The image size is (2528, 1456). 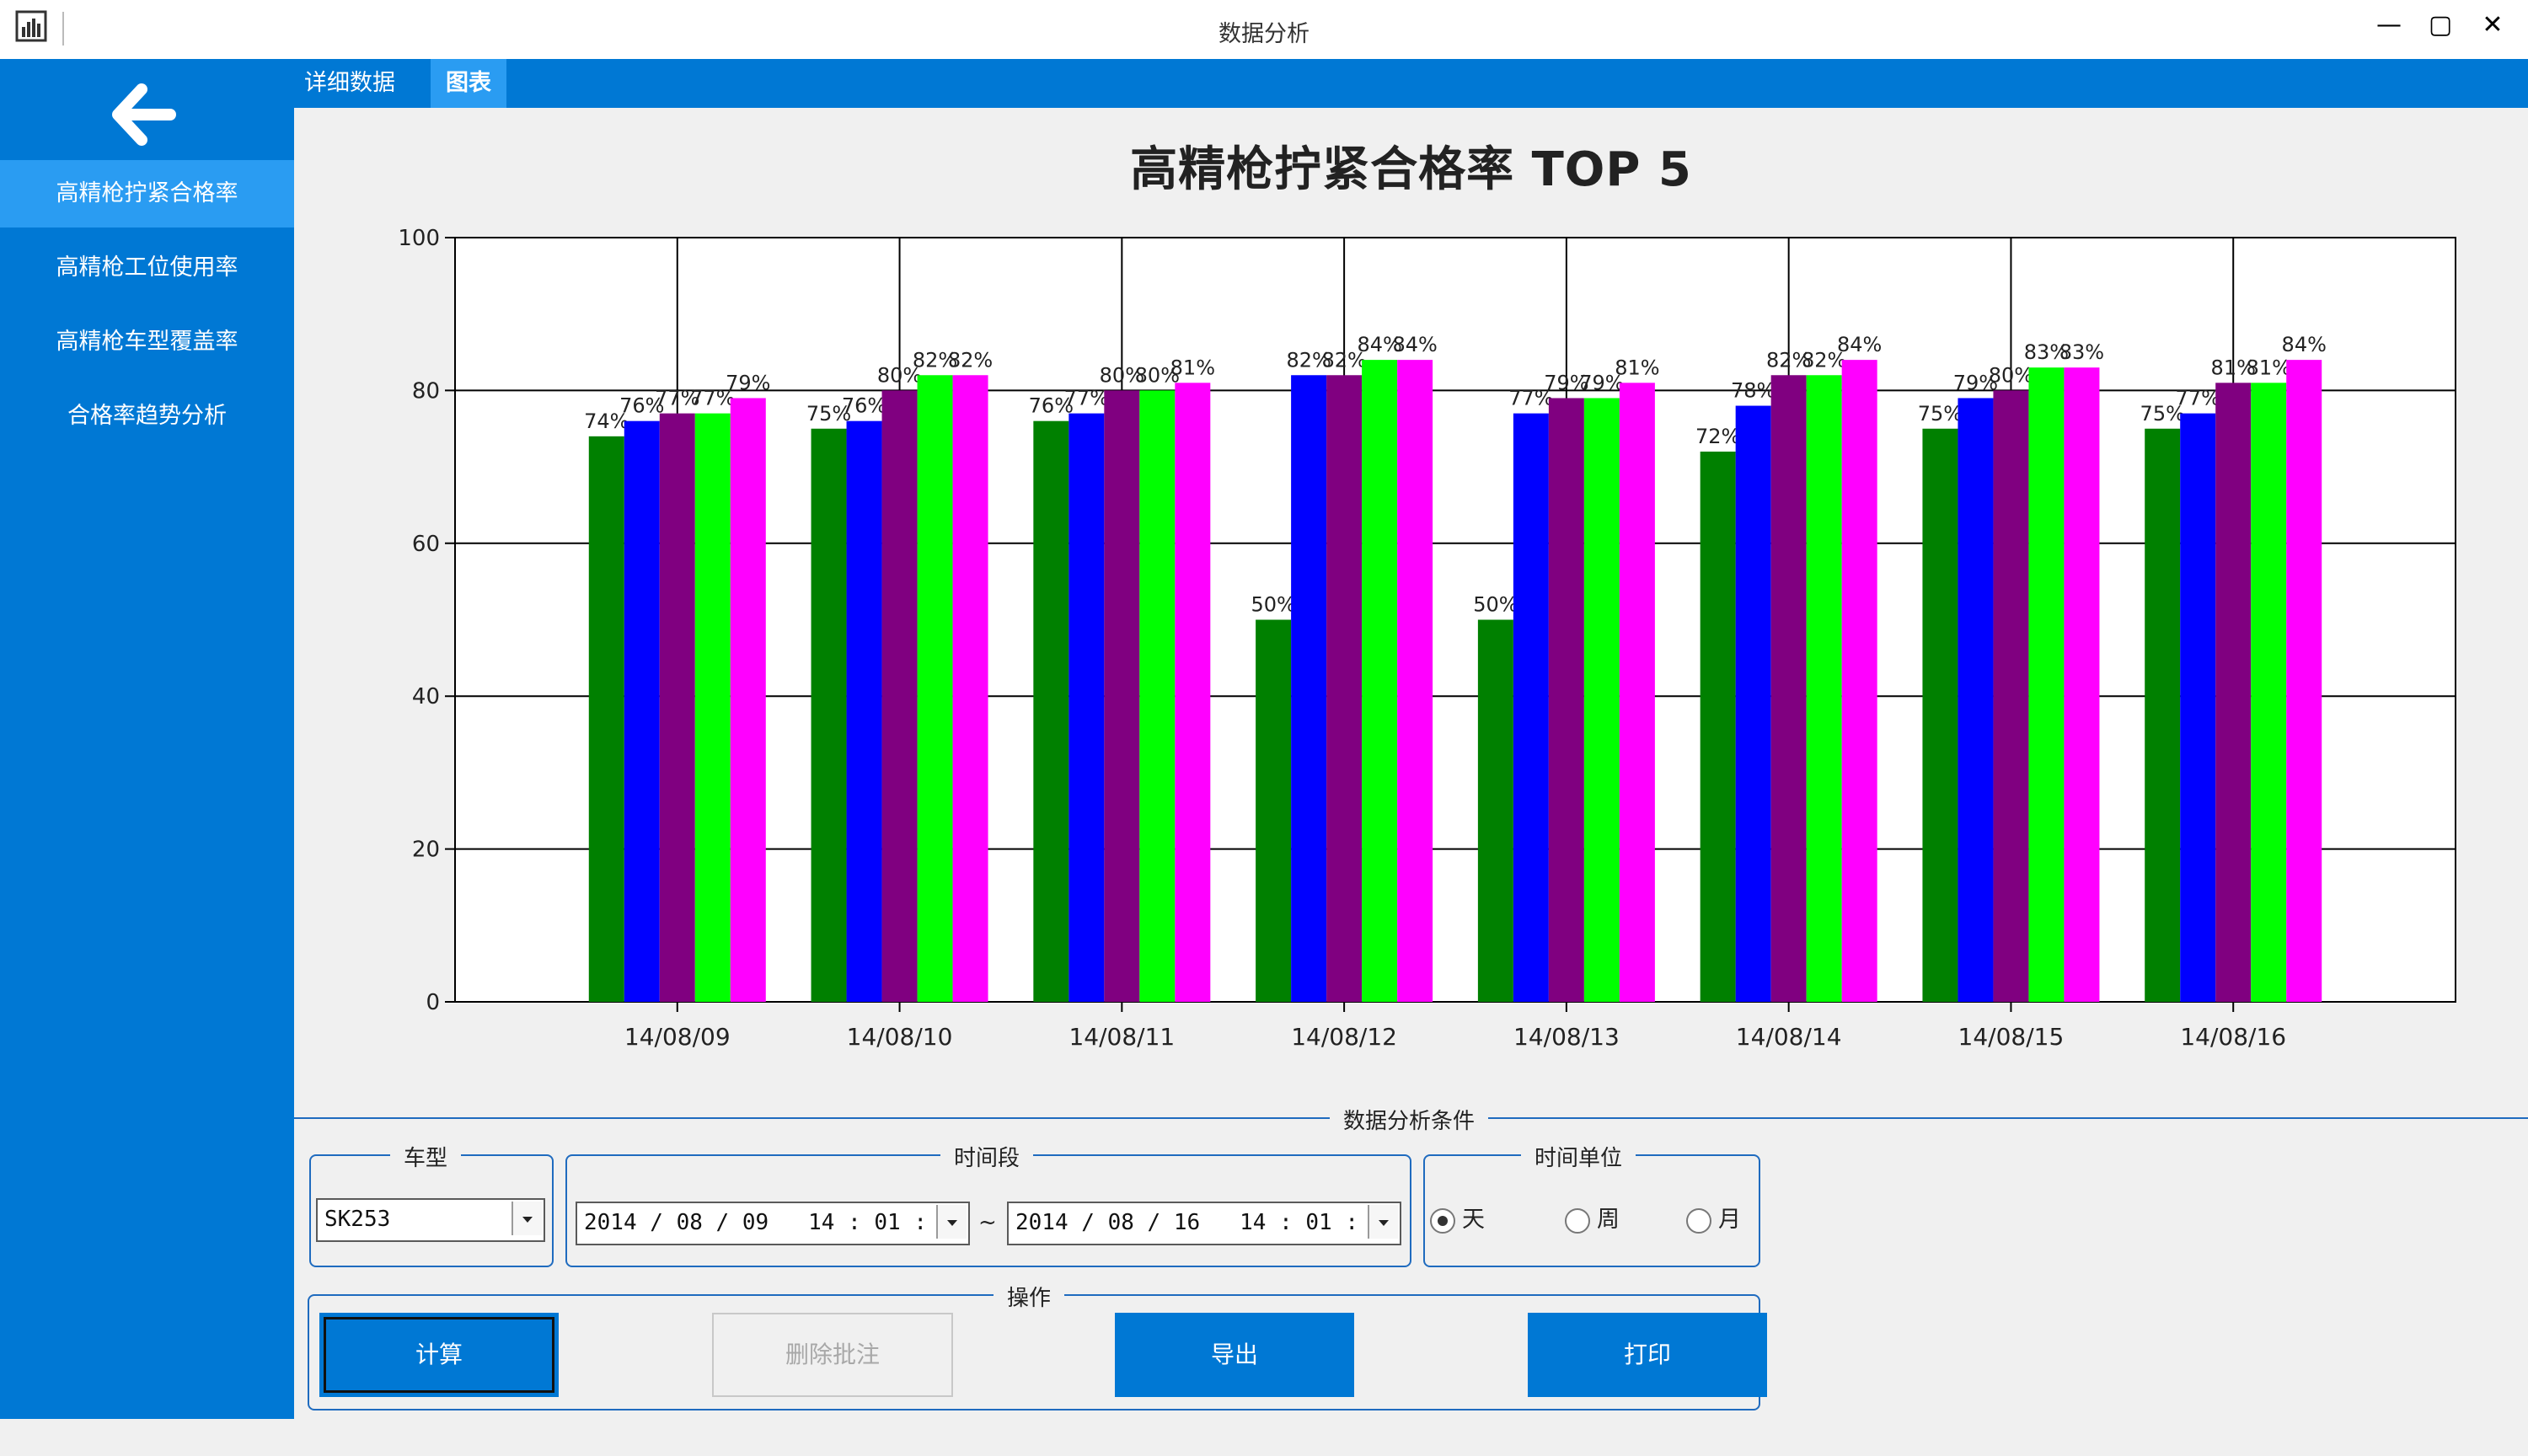 What do you see at coordinates (350, 83) in the screenshot?
I see `tab-detail-data: 详细数据` at bounding box center [350, 83].